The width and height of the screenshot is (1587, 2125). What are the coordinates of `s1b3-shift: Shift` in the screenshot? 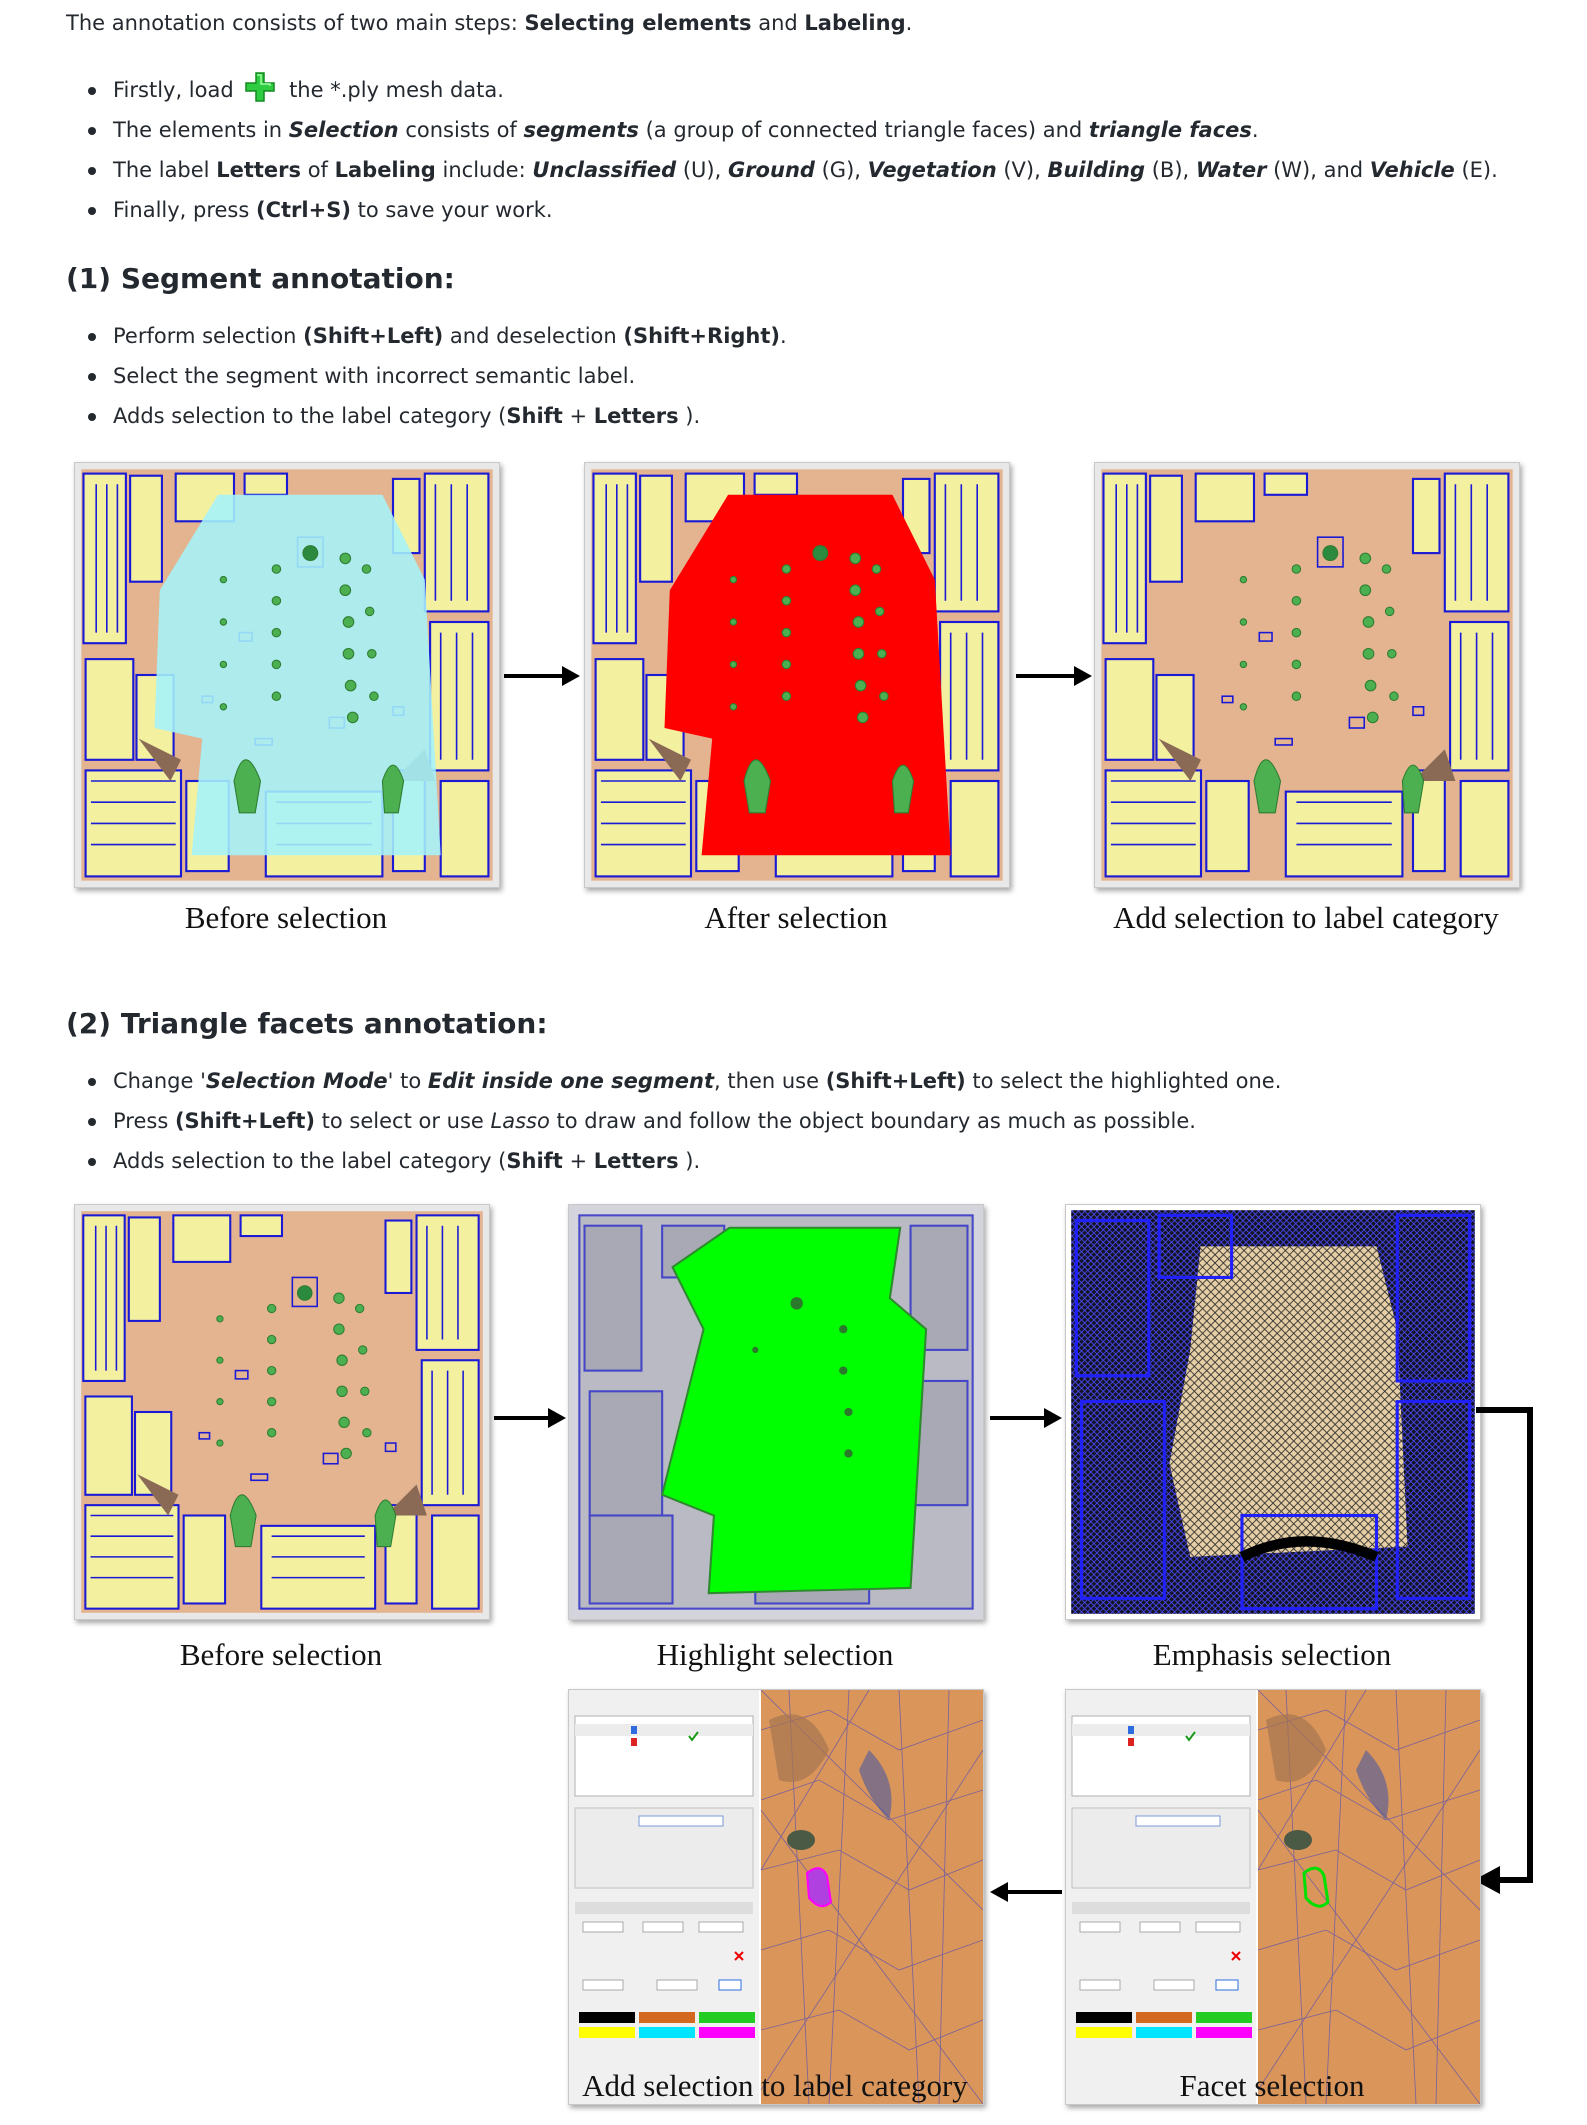 It's located at (534, 416).